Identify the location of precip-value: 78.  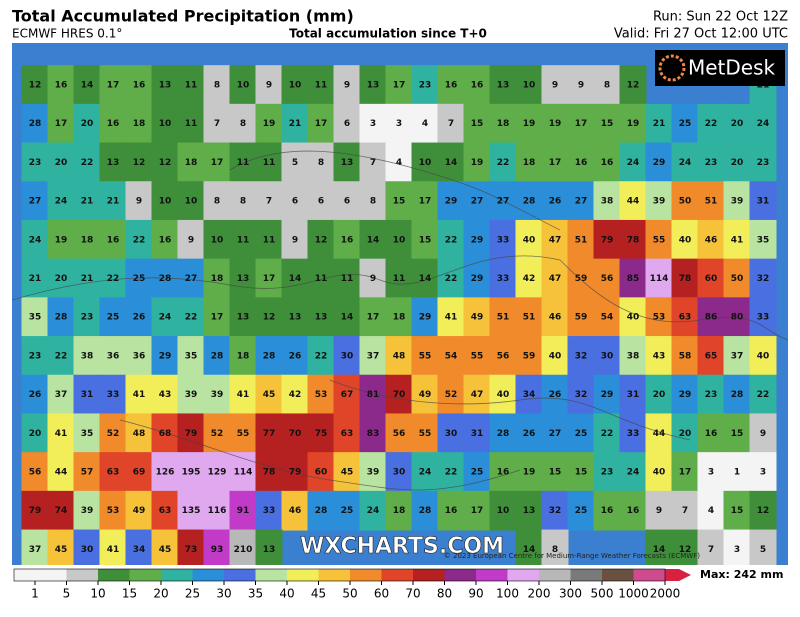
(269, 473).